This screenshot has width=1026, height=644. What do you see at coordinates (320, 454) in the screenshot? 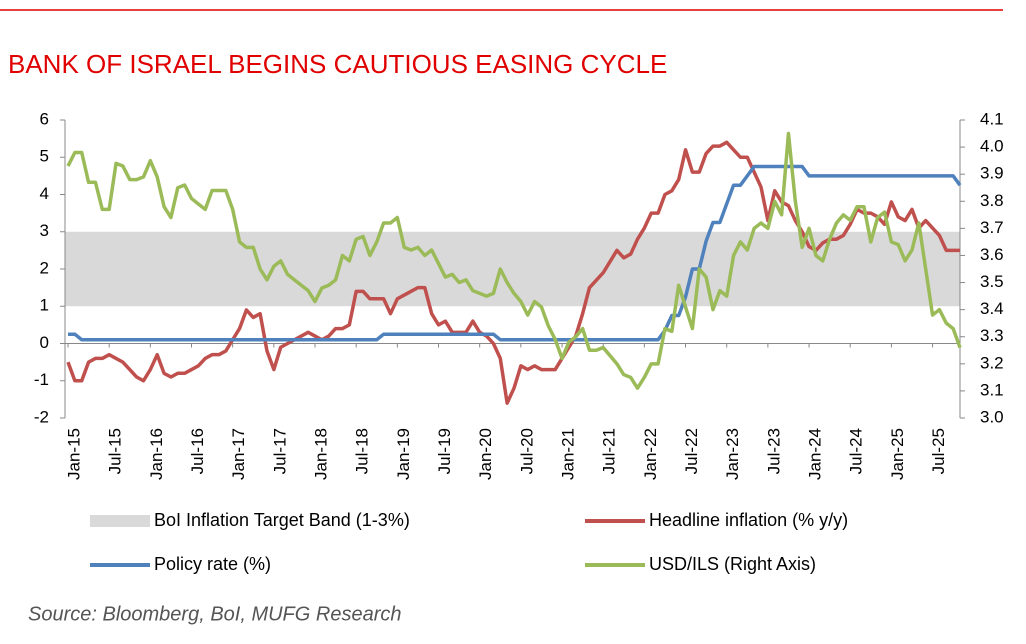
I see `x-tick-label: Jan-18` at bounding box center [320, 454].